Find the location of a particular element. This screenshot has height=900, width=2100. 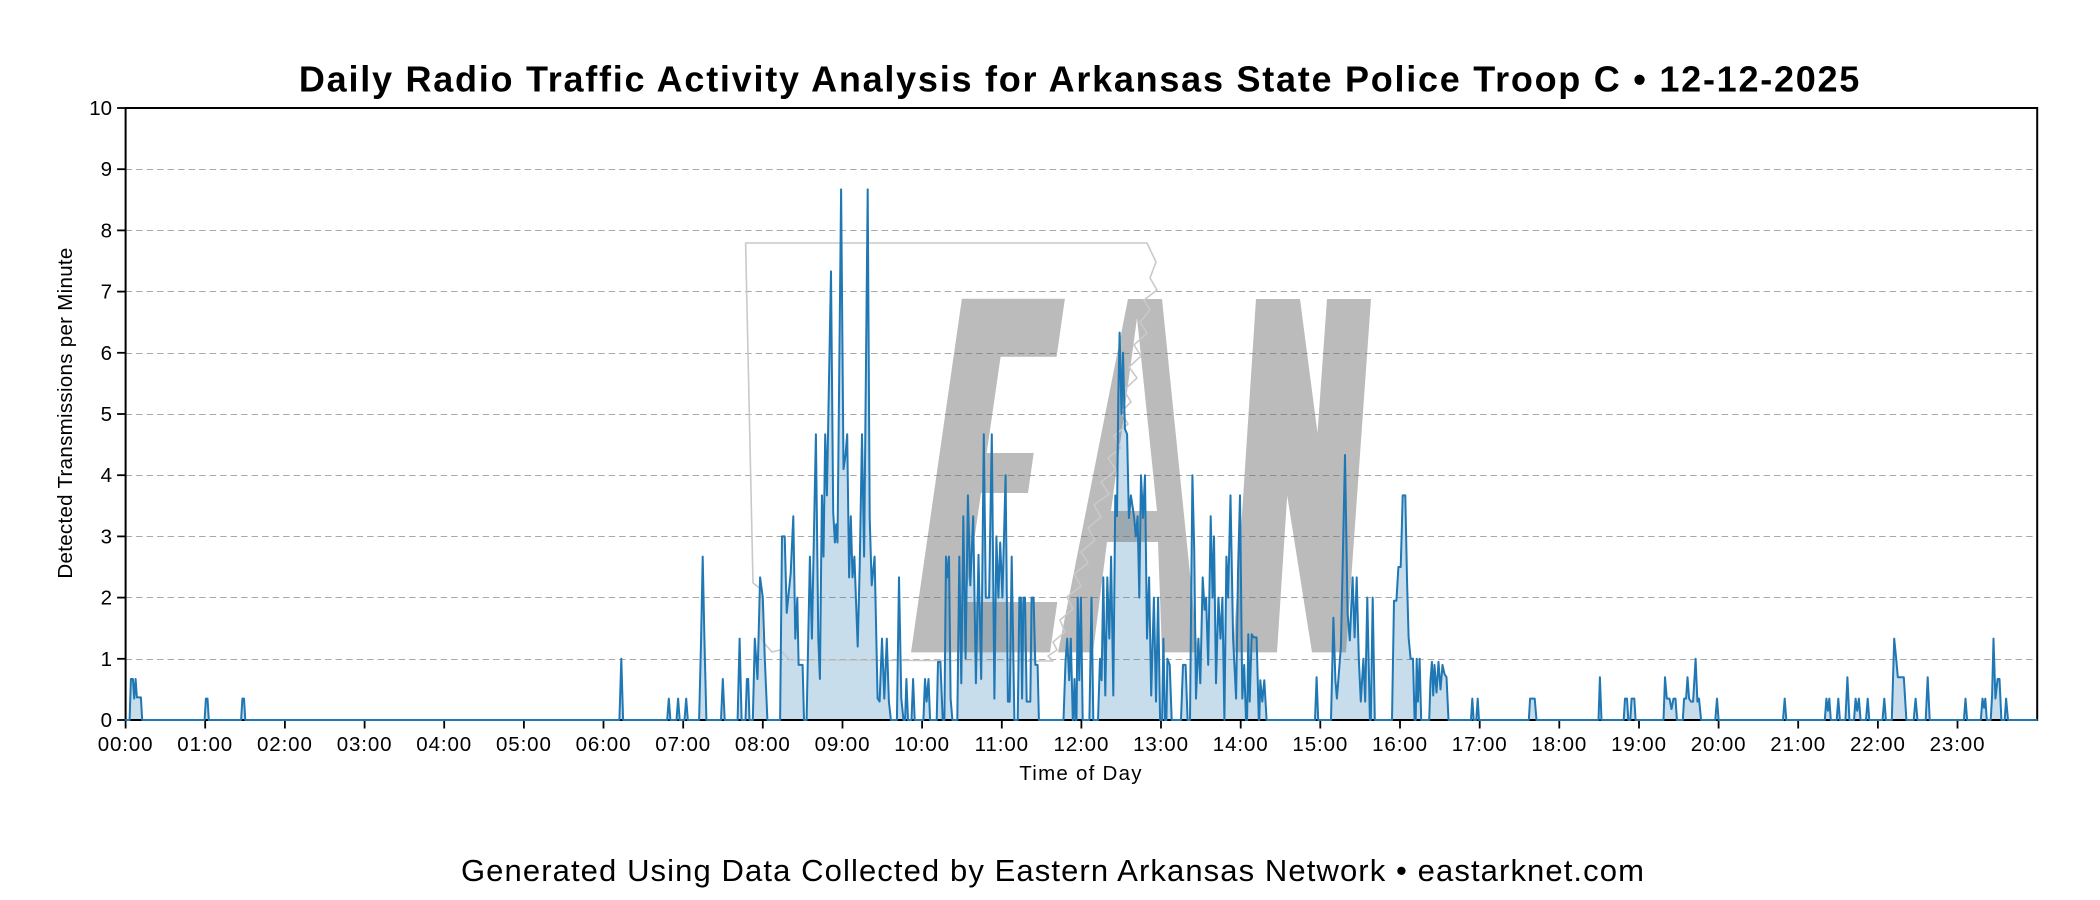

svg-text: 4 is located at coordinates (106, 475).